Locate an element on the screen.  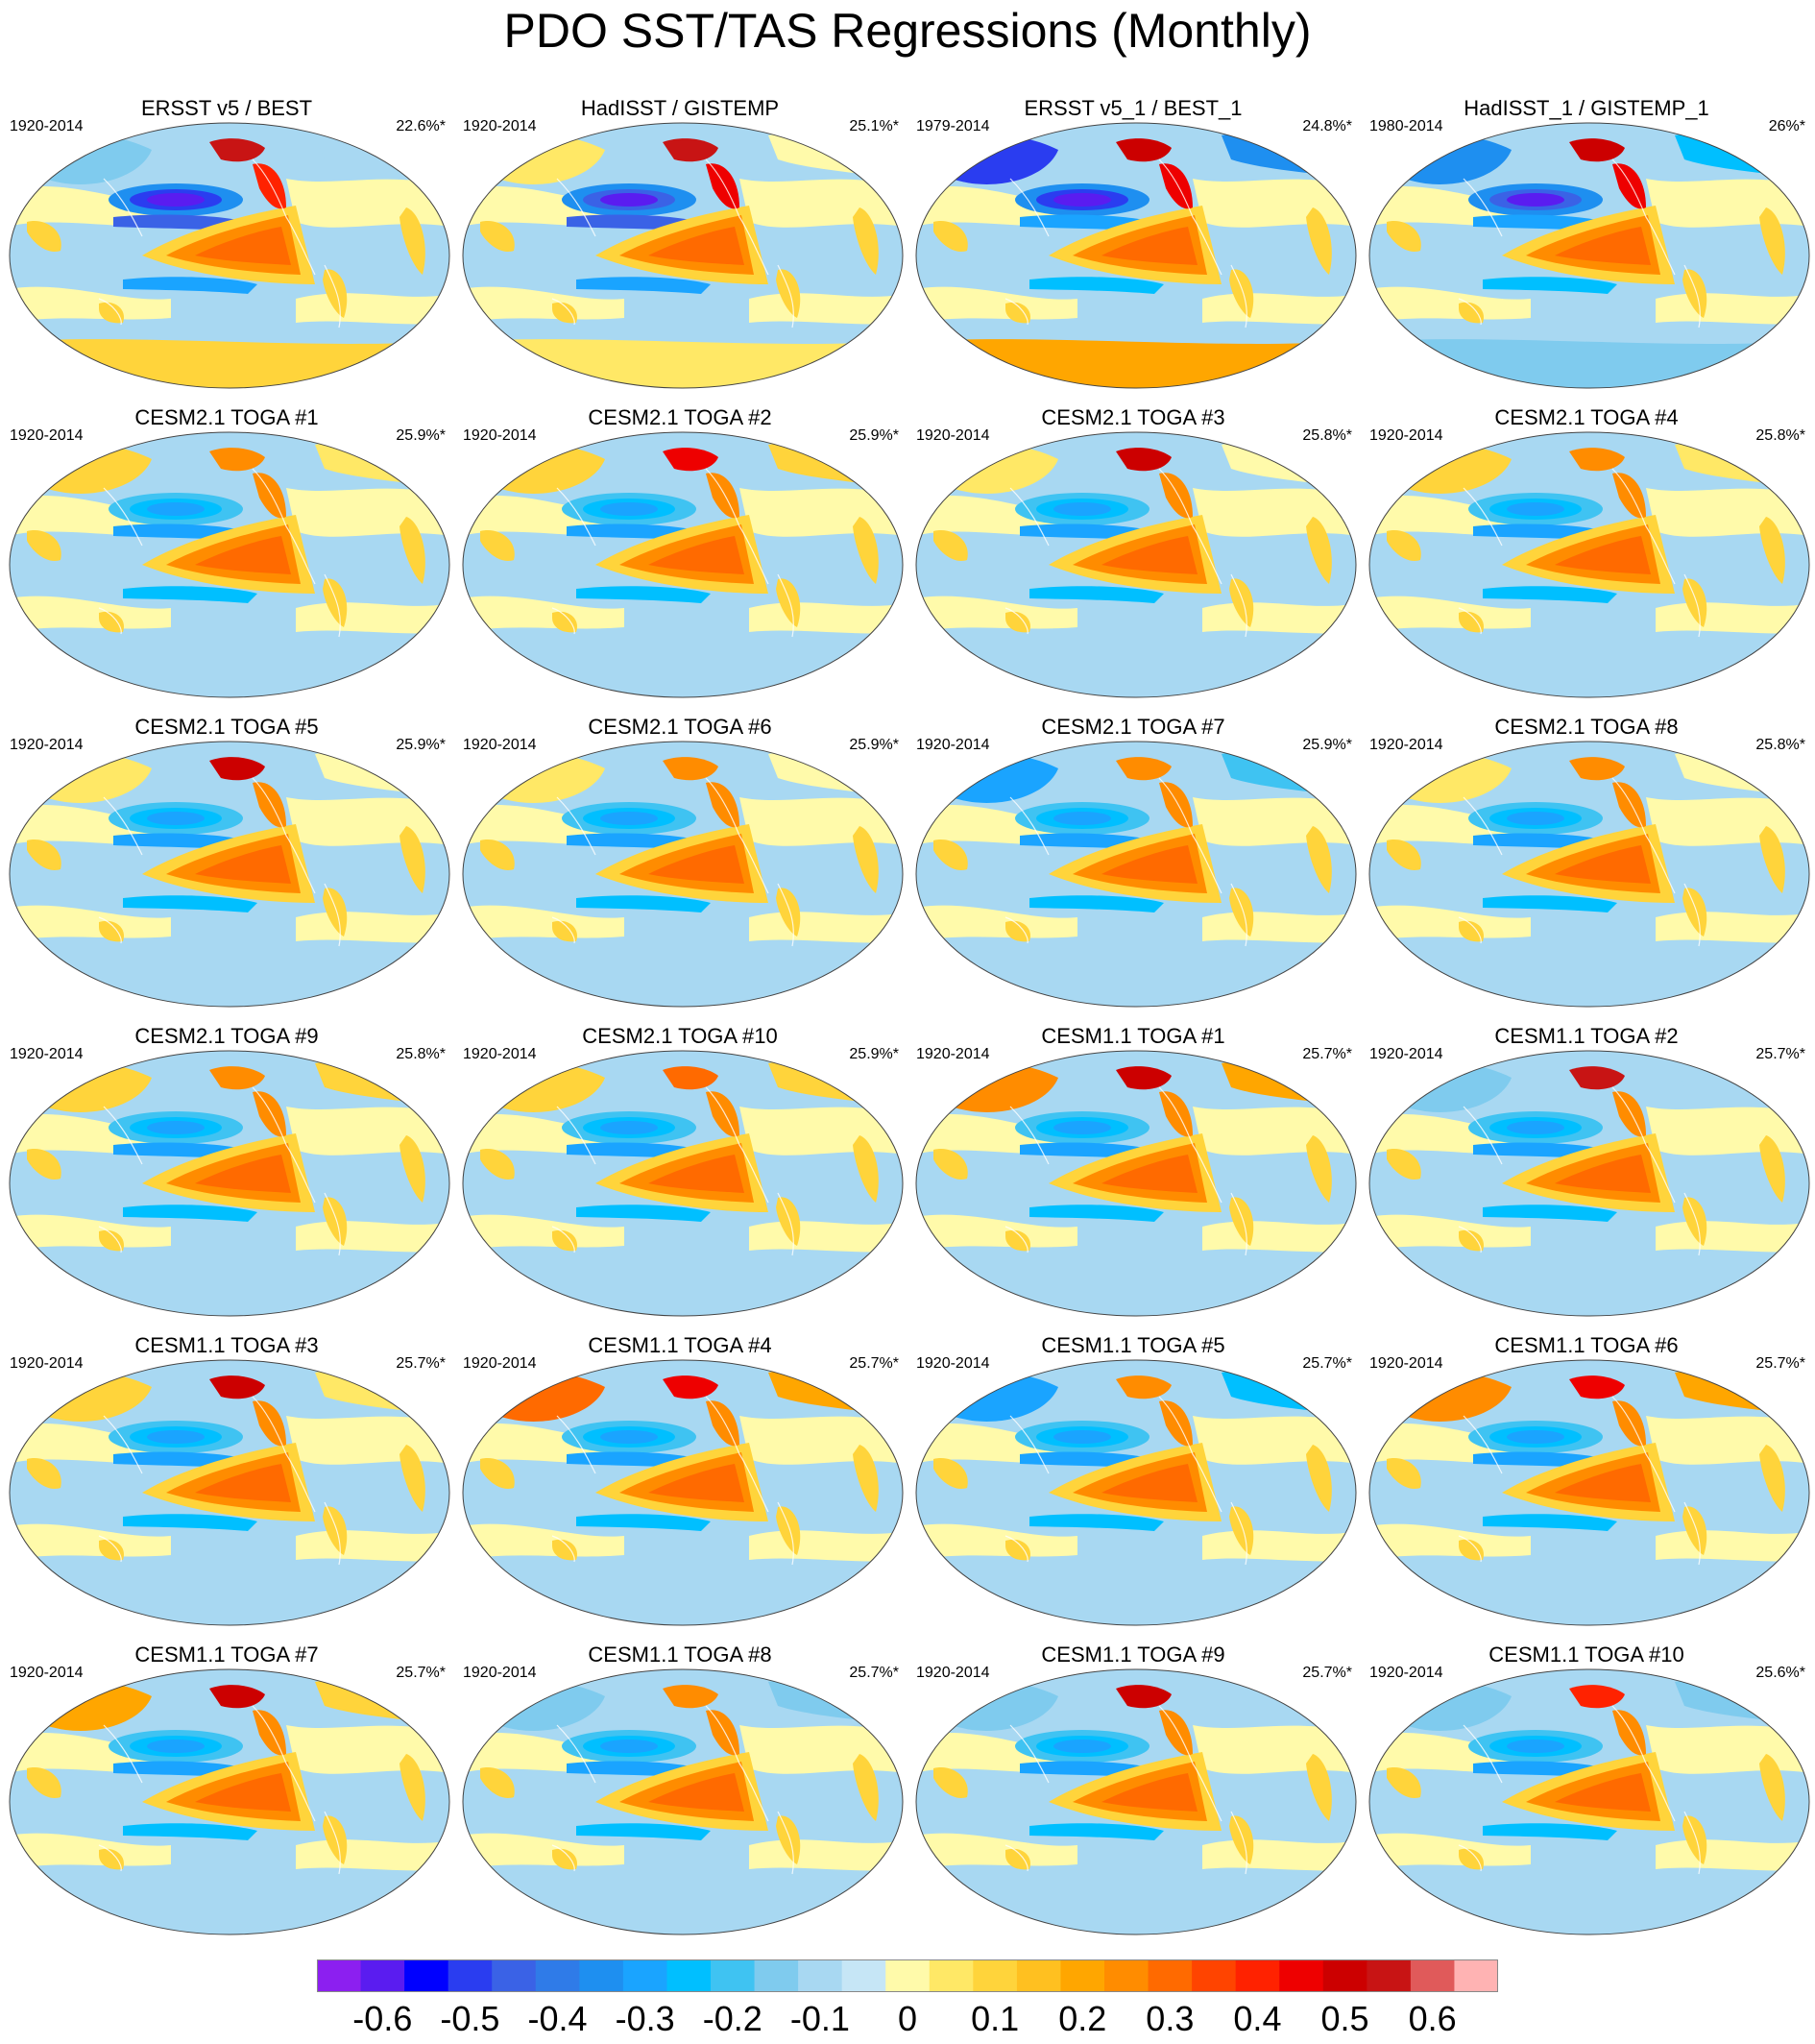
map-panel: HadISST_1 / GISTEMP_1 1980-2014 26%* is located at coordinates (1587, 243).